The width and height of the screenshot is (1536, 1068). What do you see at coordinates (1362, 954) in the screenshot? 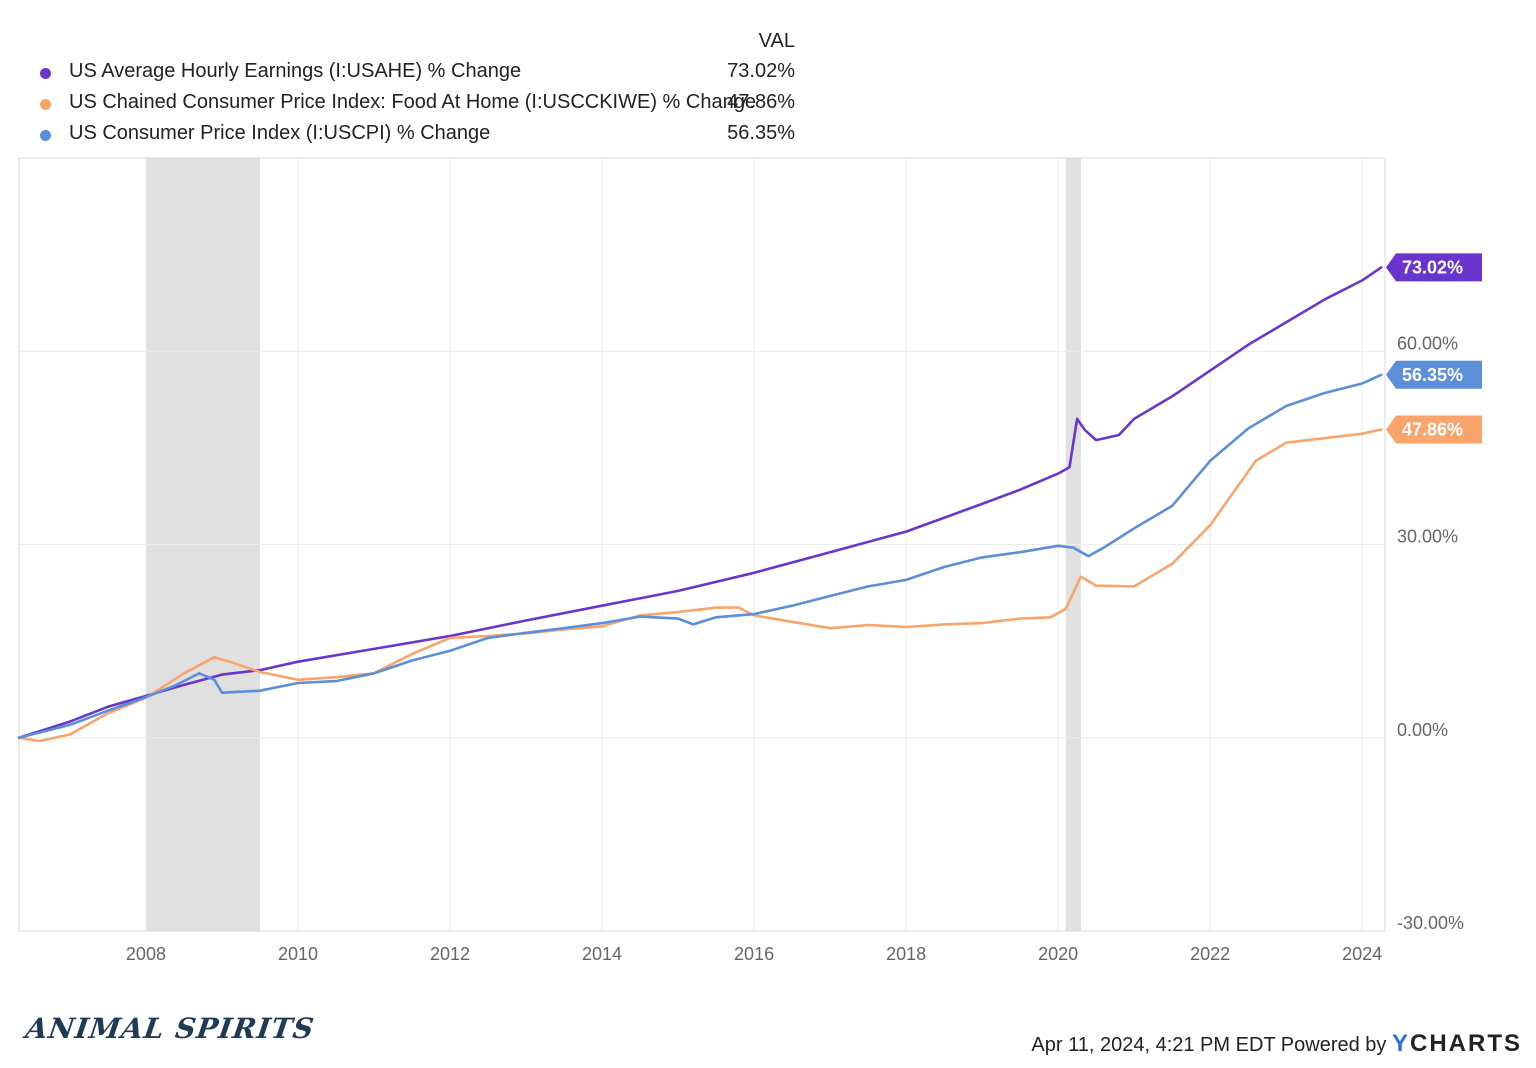
I see `x-tick-label: 2024` at bounding box center [1362, 954].